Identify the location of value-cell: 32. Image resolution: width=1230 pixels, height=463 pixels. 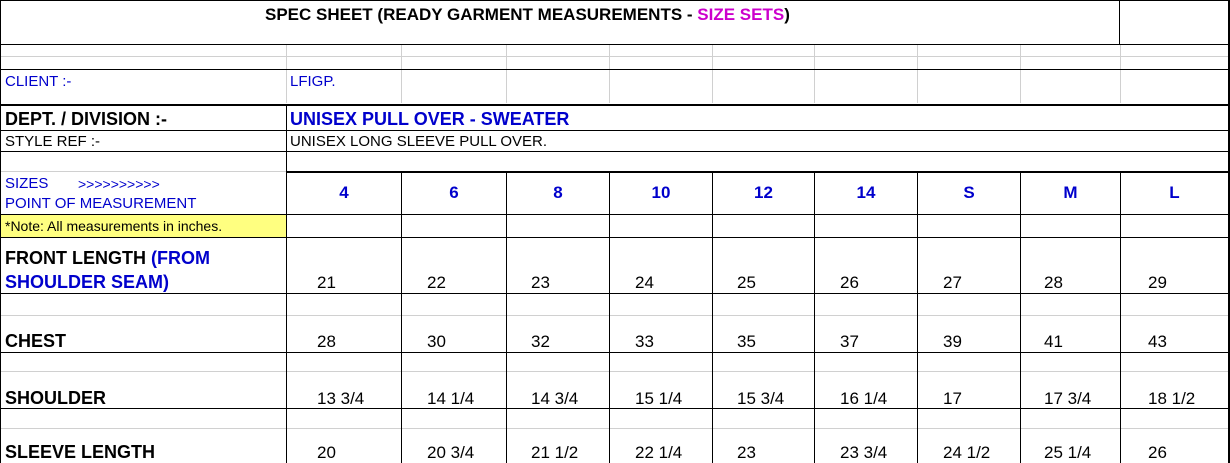
(540, 341).